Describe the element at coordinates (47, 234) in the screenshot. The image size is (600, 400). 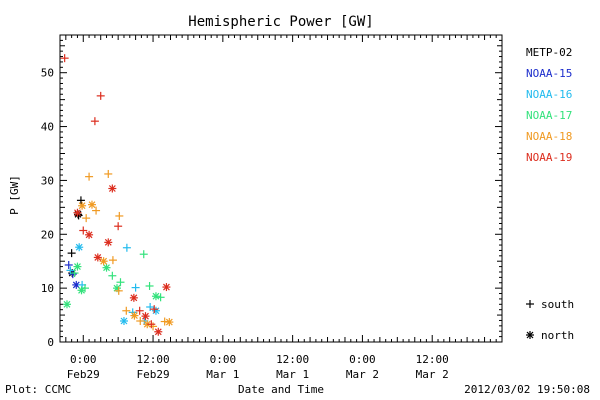
I see `y-tick-label: 20` at that location.